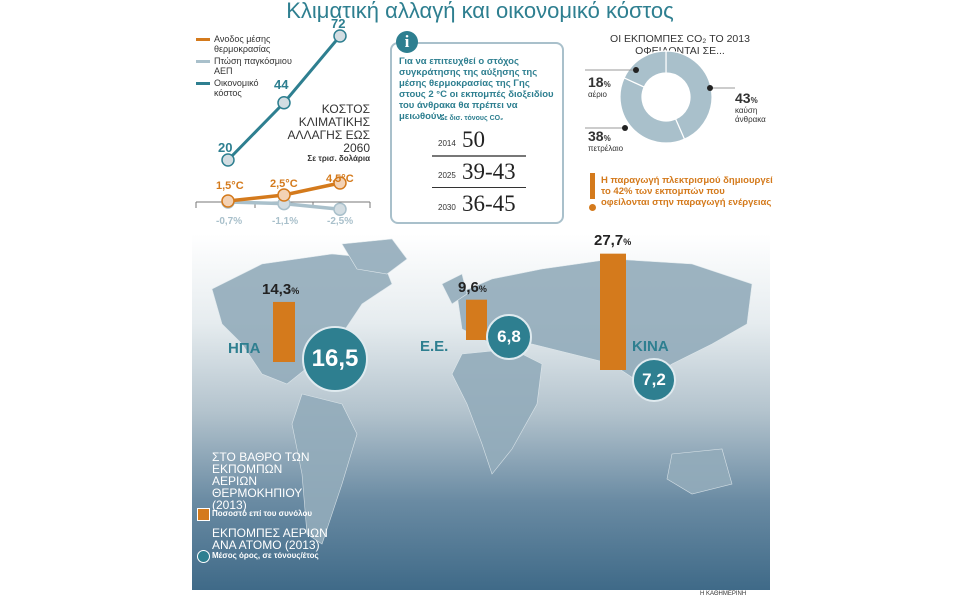 Image resolution: width=960 pixels, height=600 pixels. I want to click on slice-oil-value: 38%, so click(599, 136).